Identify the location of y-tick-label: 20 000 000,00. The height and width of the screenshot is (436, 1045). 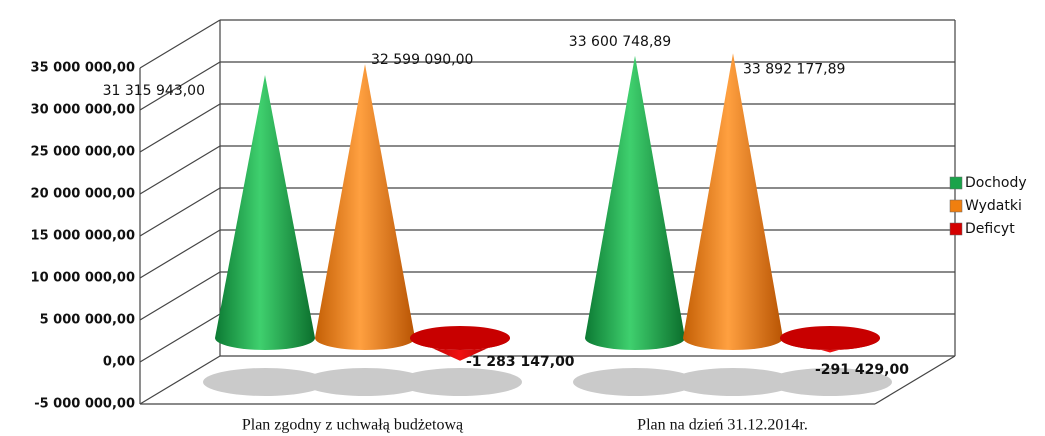
(83, 194).